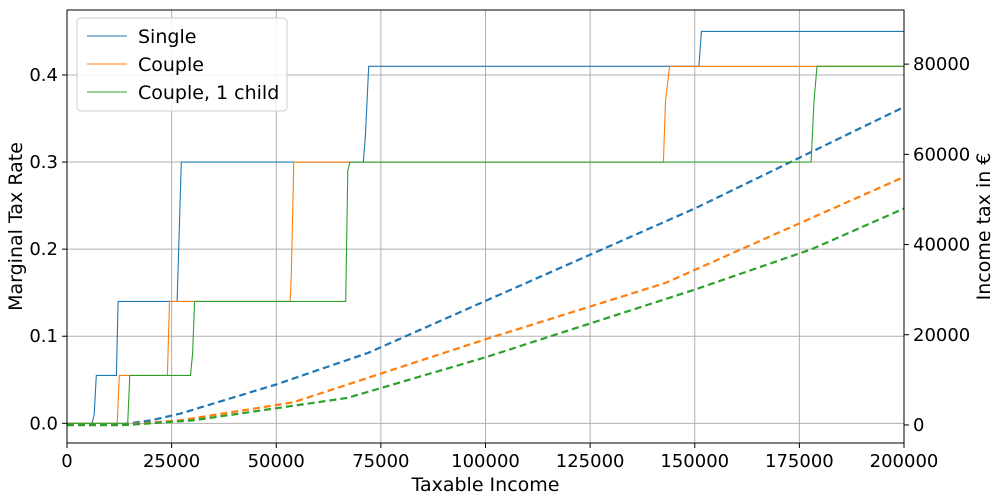  I want to click on y-axis-left-label: Marginal Tax Rate, so click(16, 226).